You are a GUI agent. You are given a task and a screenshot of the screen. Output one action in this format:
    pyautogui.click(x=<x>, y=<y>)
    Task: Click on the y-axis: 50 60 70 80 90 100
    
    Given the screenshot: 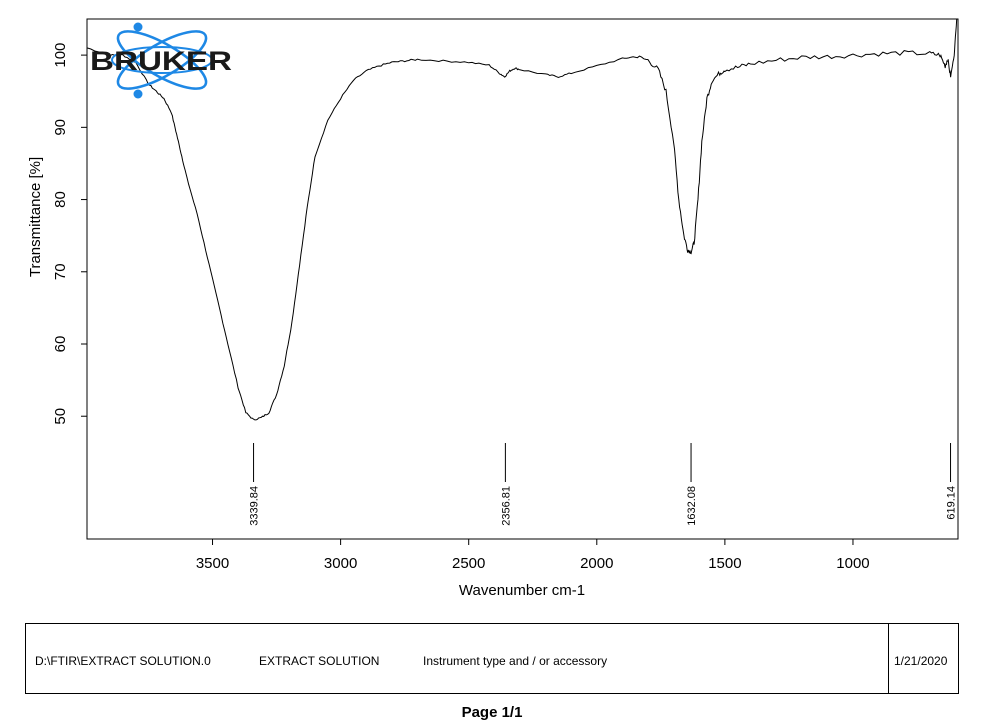 What is the action you would take?
    pyautogui.click(x=69, y=234)
    